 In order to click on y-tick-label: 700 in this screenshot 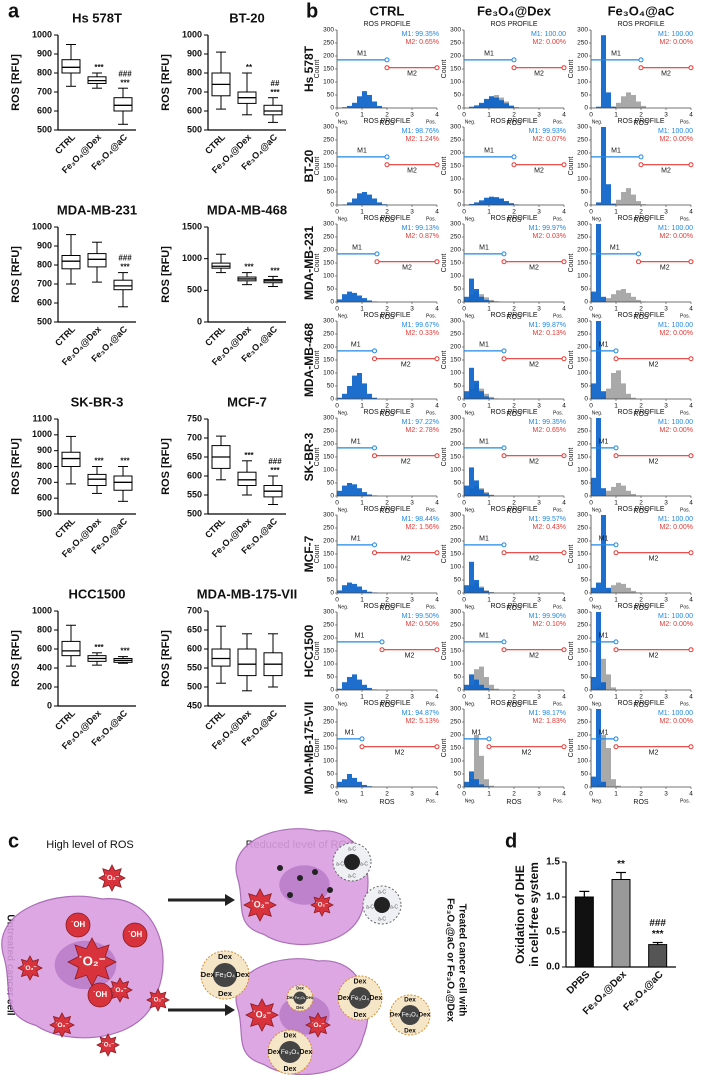, I will do `click(194, 437)`.